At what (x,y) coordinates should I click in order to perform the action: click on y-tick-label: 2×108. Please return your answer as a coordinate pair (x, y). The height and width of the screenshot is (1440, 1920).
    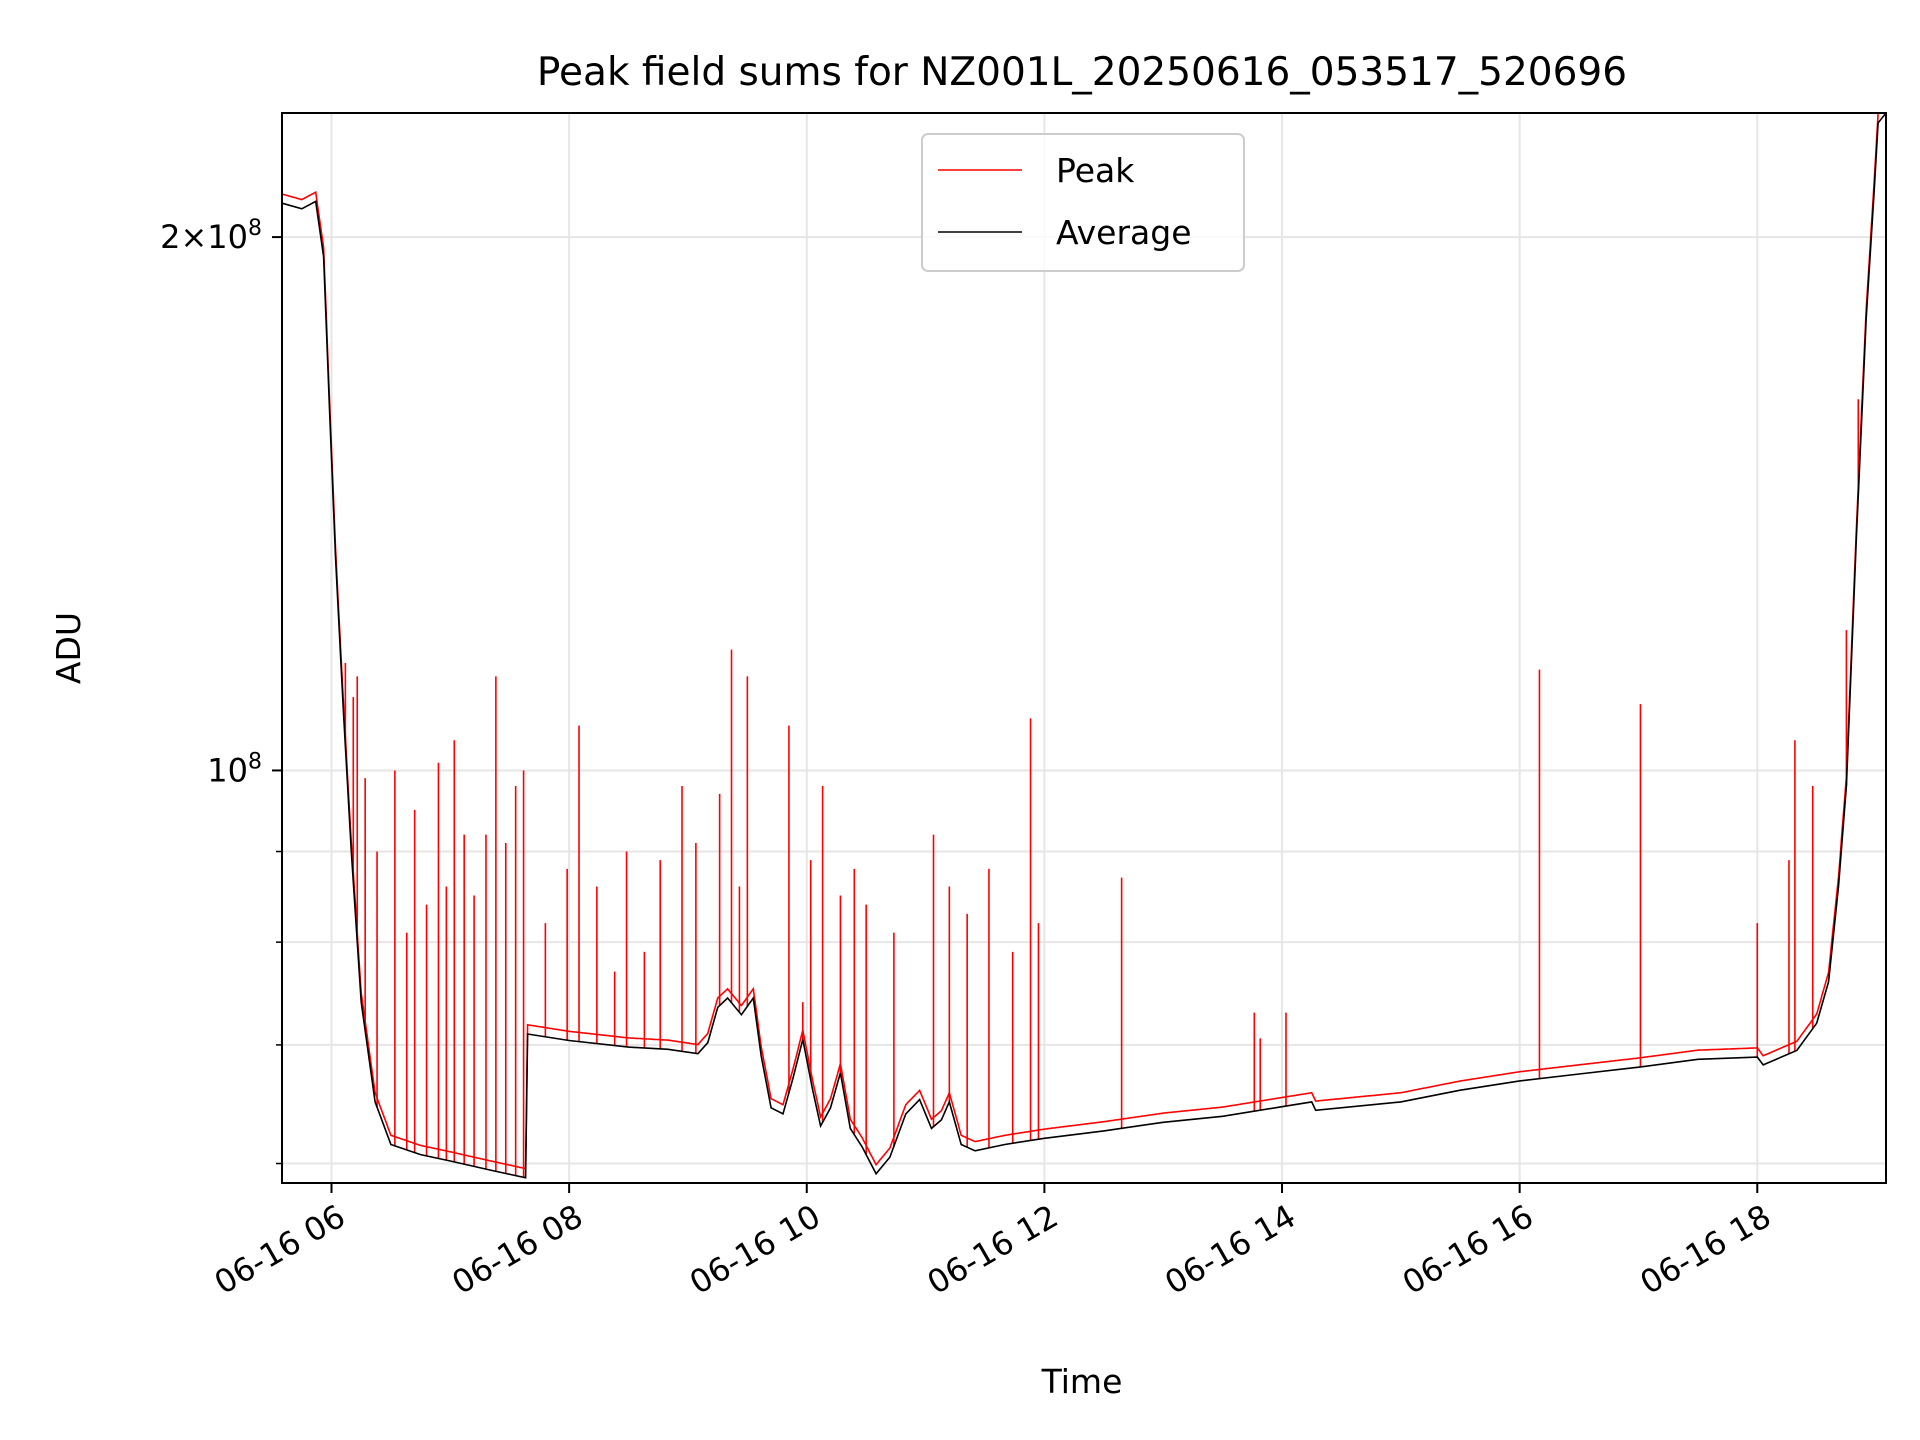
    Looking at the image, I should click on (211, 236).